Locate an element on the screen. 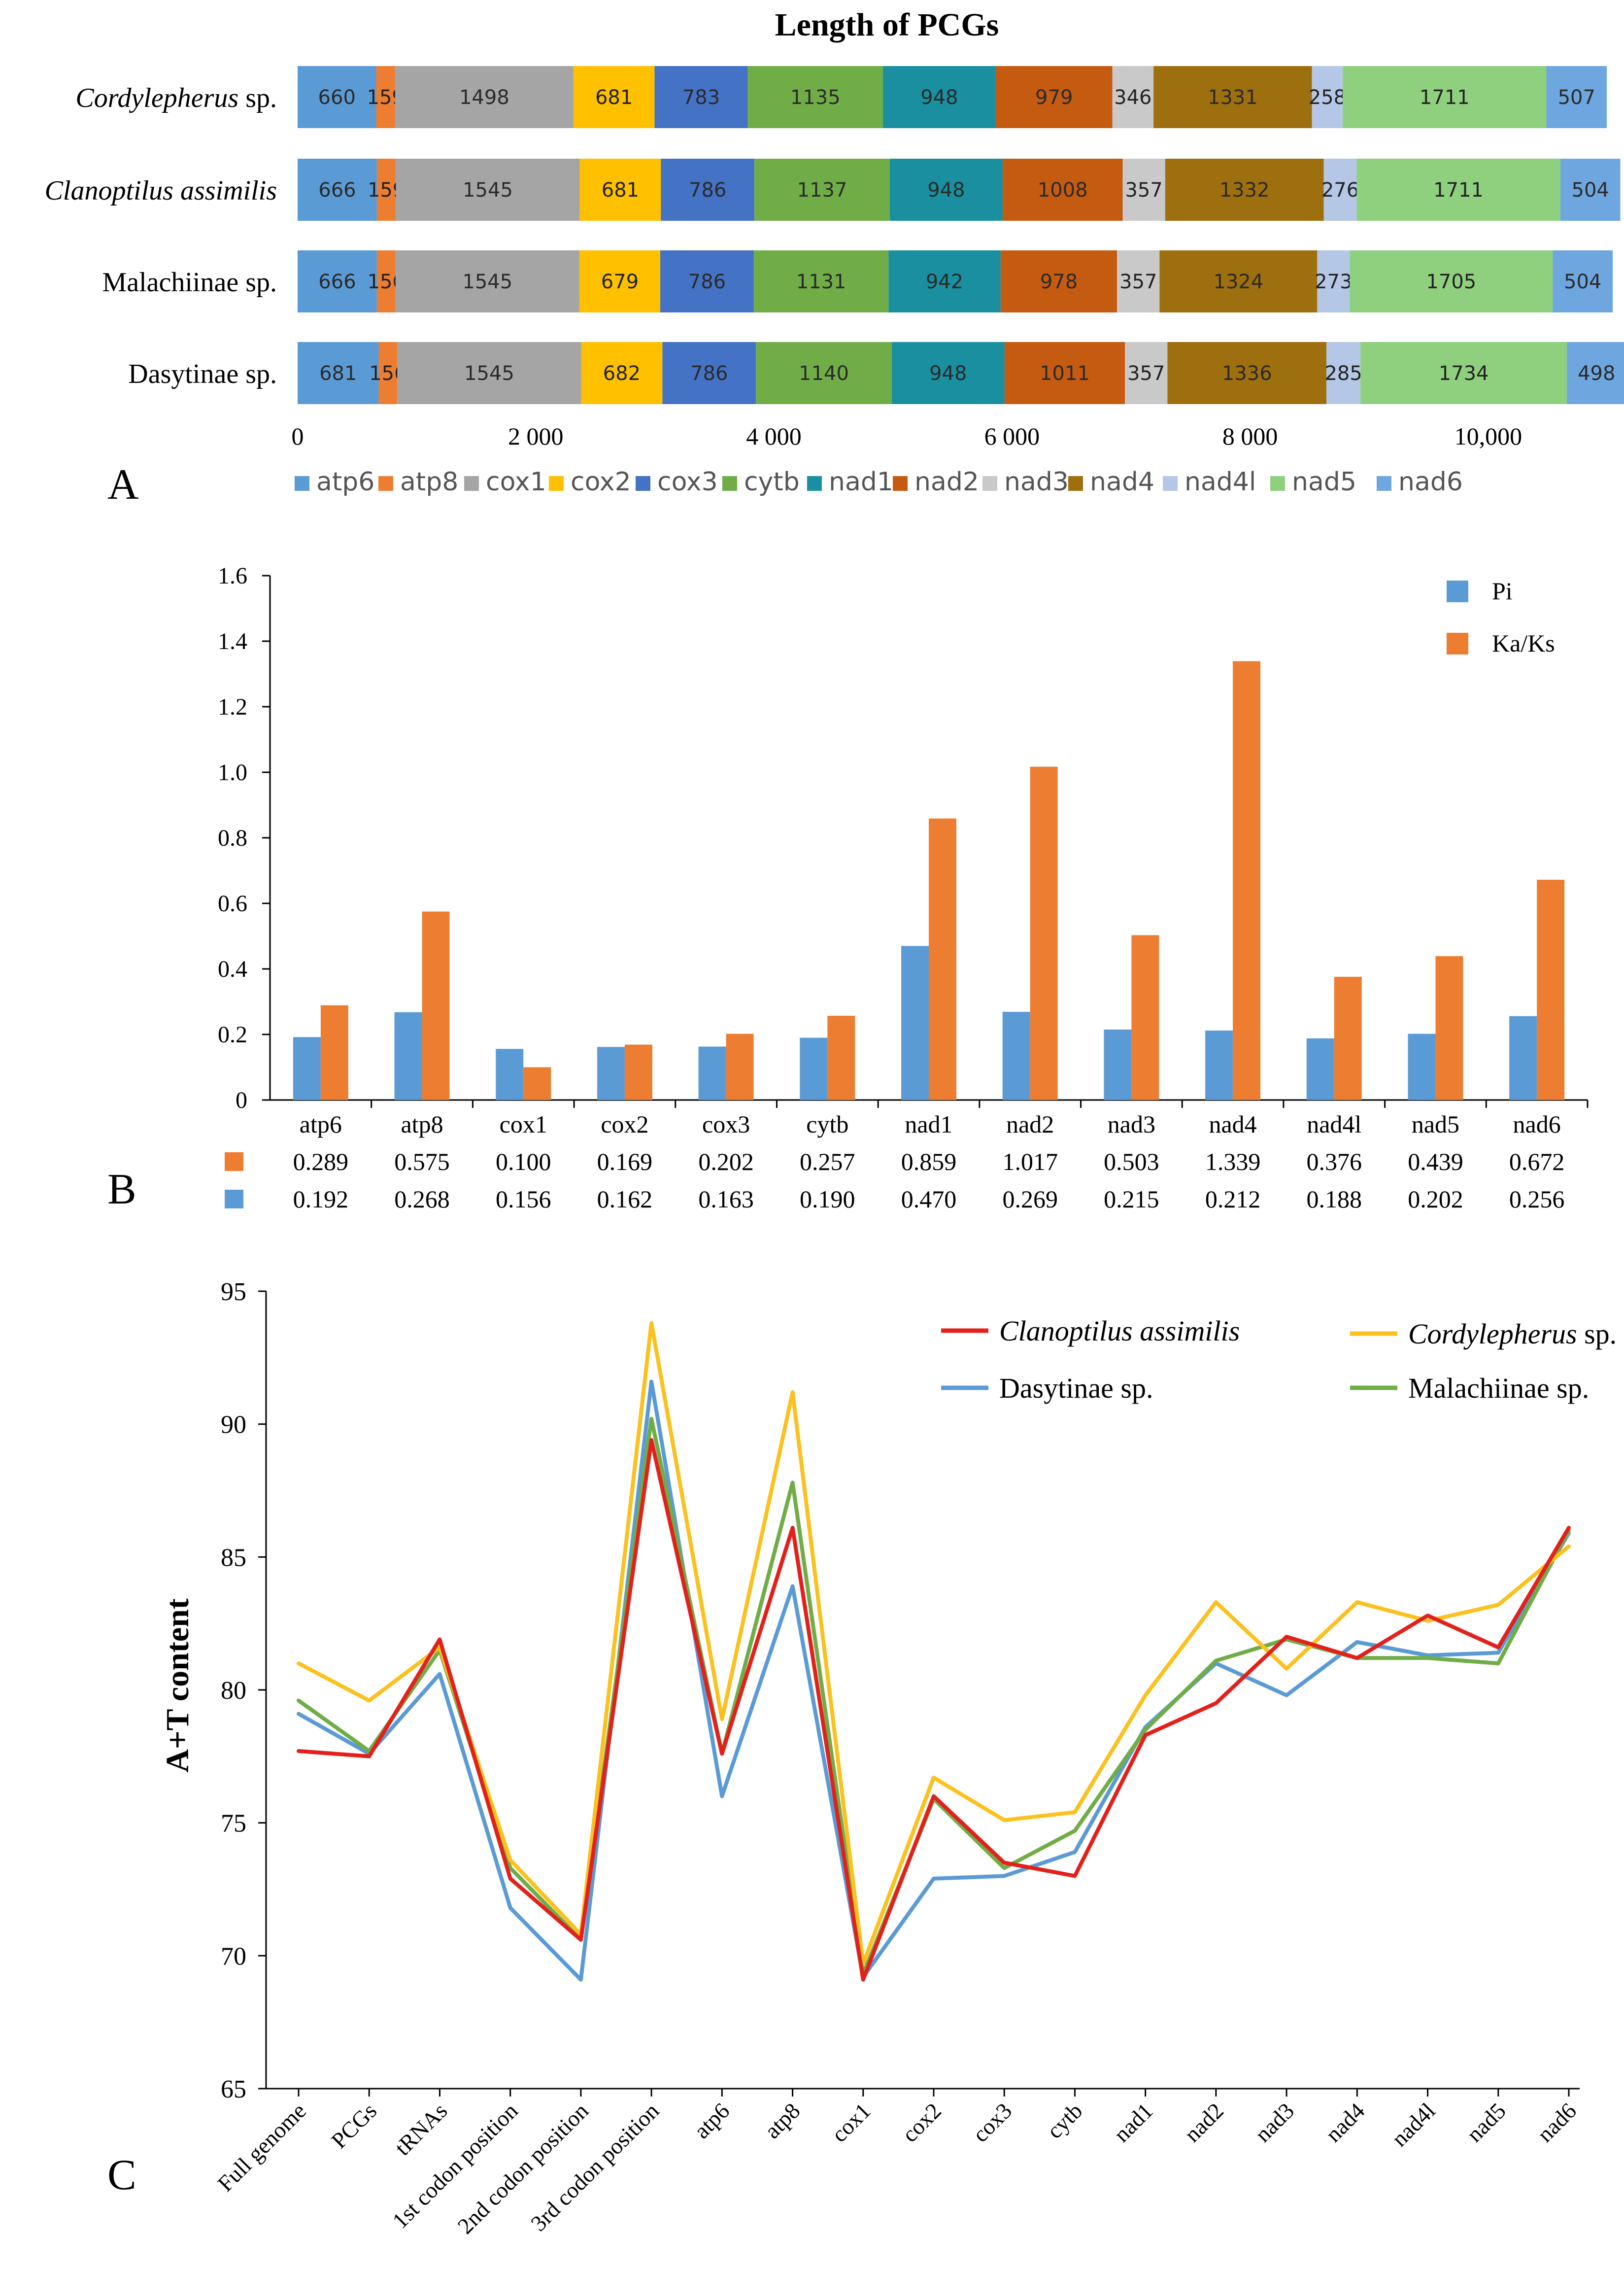 The height and width of the screenshot is (2269, 1624). bar-kaks-atp8 is located at coordinates (436, 1005).